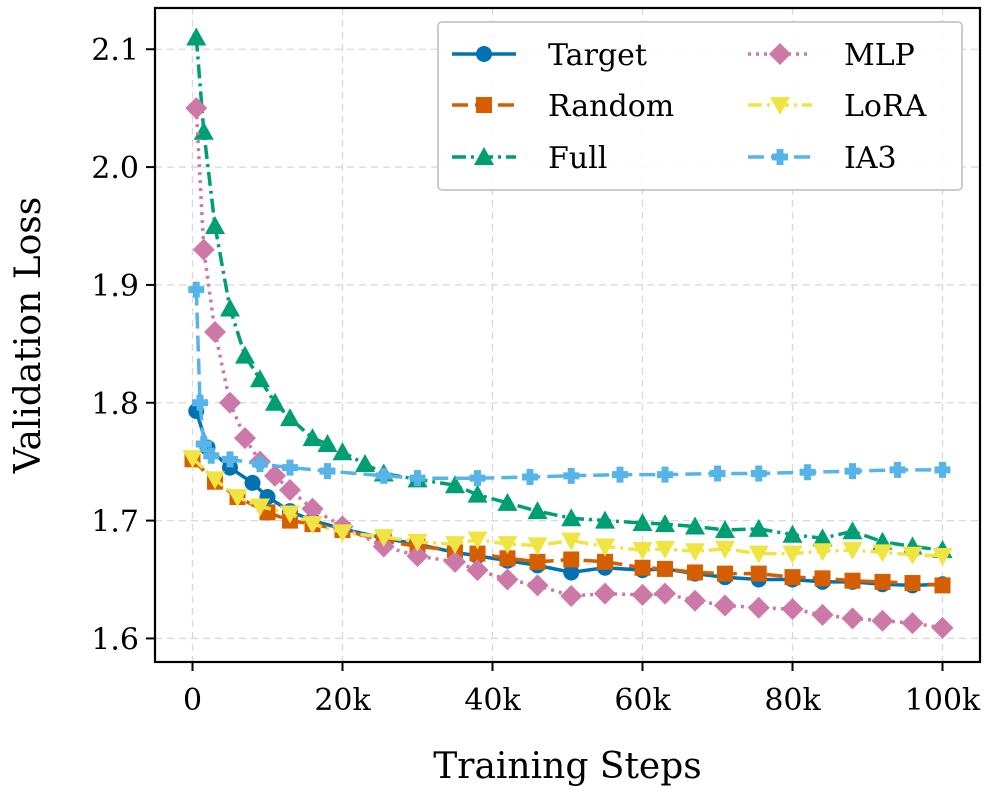 This screenshot has height=794, width=994. What do you see at coordinates (870, 158) in the screenshot?
I see `legend-label: IA3` at bounding box center [870, 158].